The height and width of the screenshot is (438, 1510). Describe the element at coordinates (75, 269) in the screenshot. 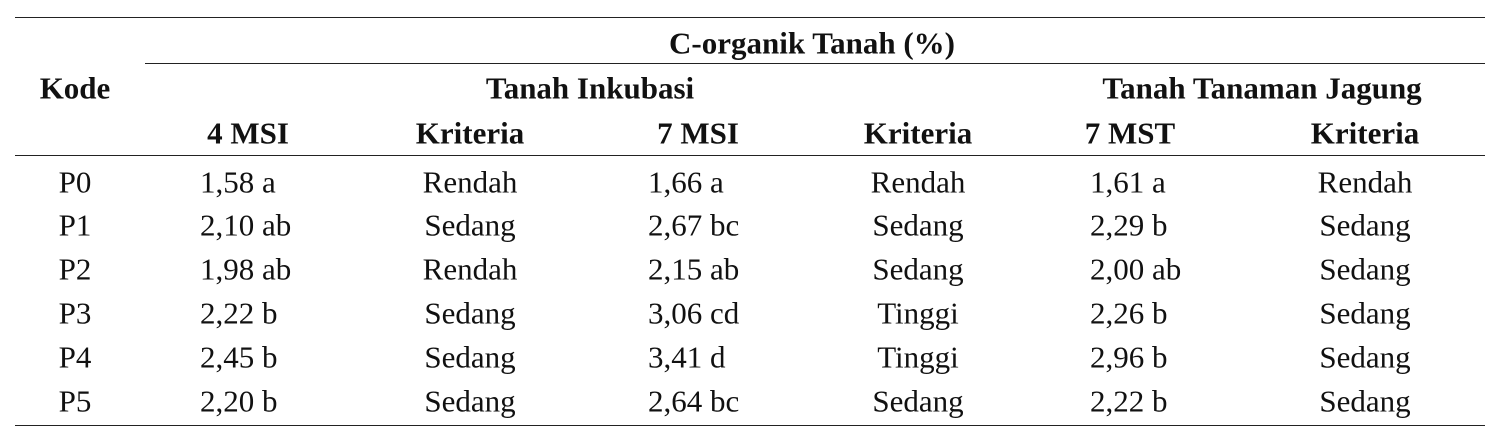

I see `row-code: P2` at that location.